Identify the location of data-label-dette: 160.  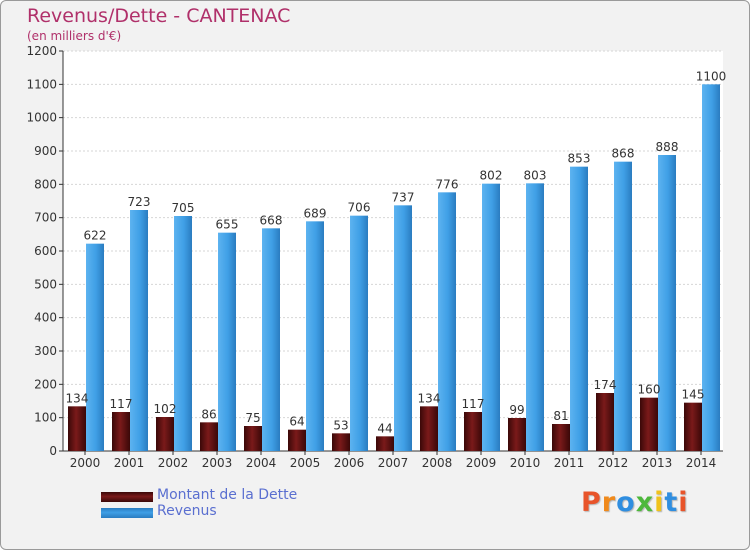
(649, 390).